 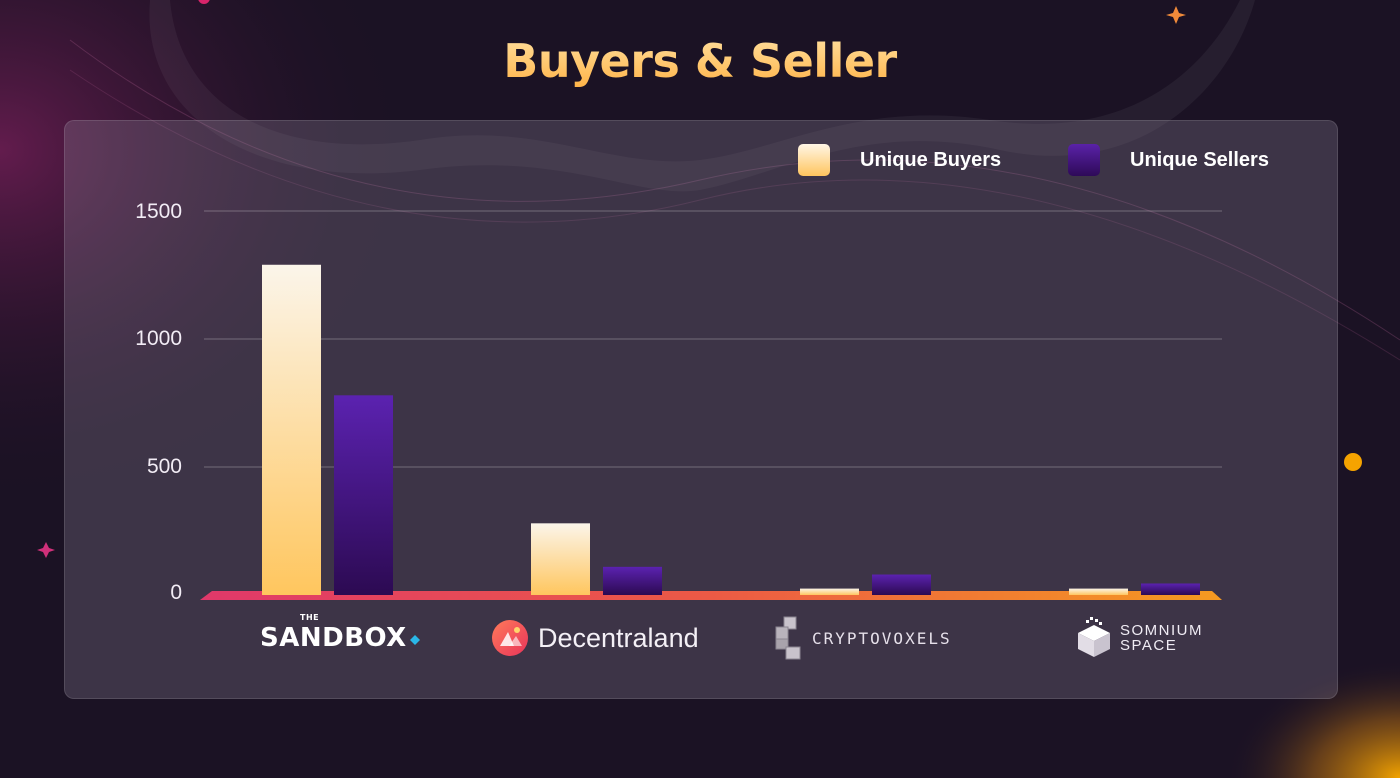 I want to click on category-sandbox: THE SANDBOX, so click(x=340, y=638).